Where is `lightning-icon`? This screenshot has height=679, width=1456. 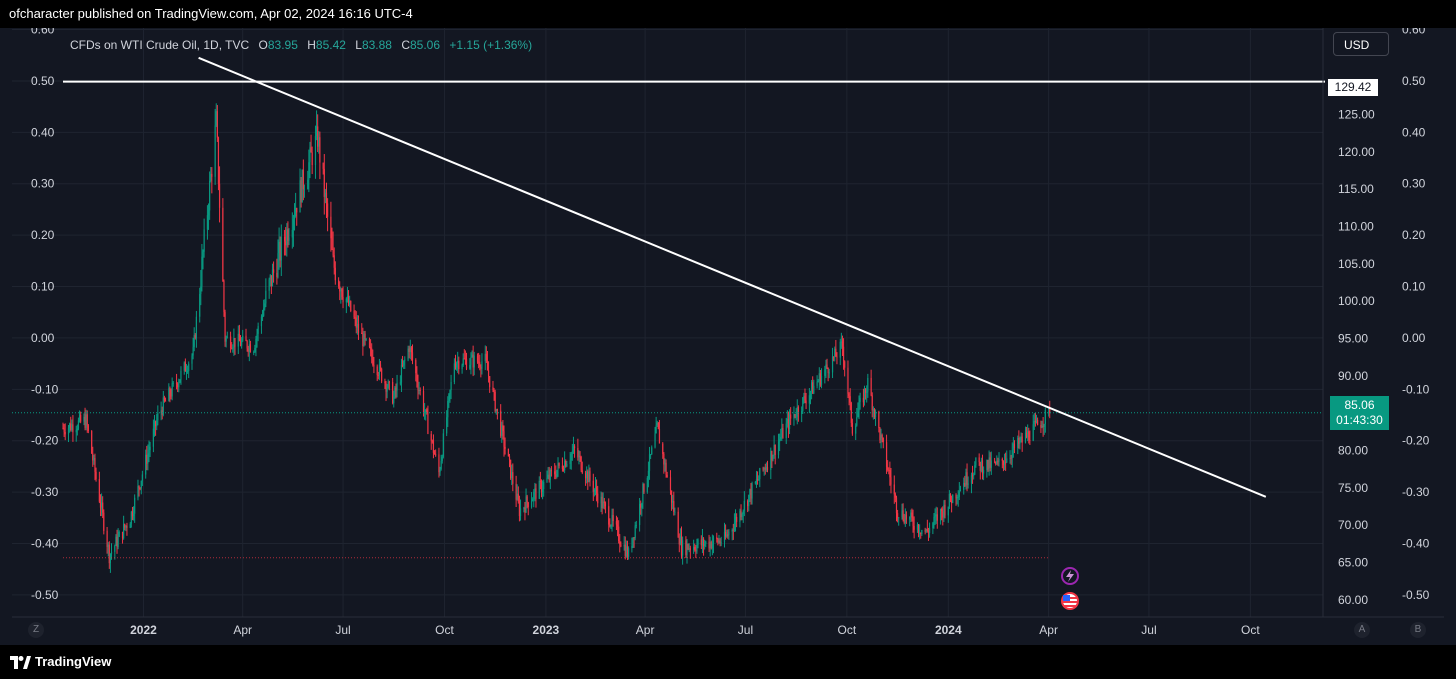 lightning-icon is located at coordinates (1070, 576).